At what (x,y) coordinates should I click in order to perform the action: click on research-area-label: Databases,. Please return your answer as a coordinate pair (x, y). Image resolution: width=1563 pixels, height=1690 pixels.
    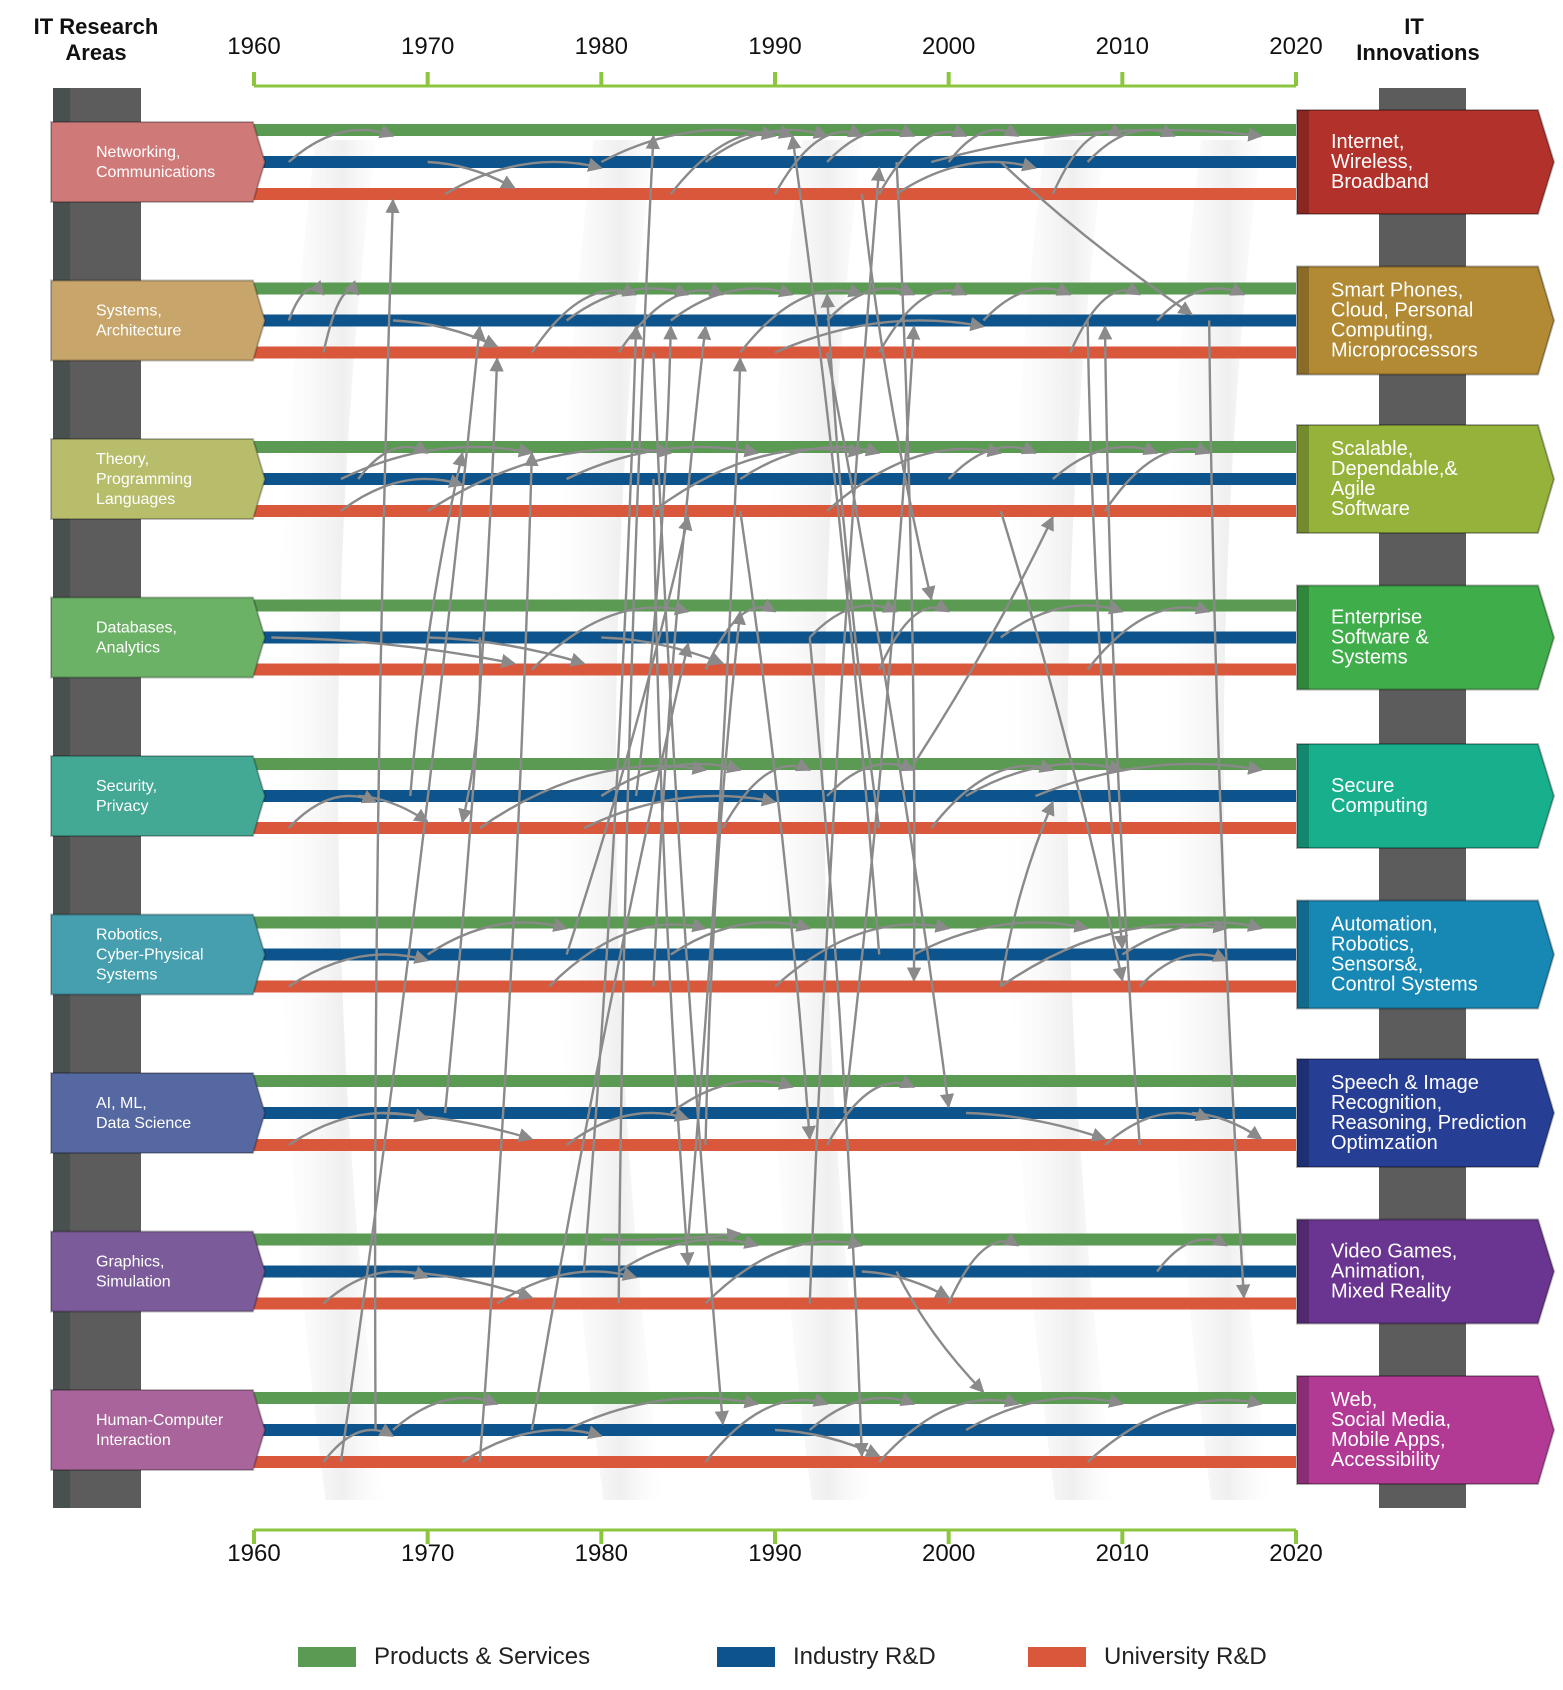
    Looking at the image, I should click on (136, 628).